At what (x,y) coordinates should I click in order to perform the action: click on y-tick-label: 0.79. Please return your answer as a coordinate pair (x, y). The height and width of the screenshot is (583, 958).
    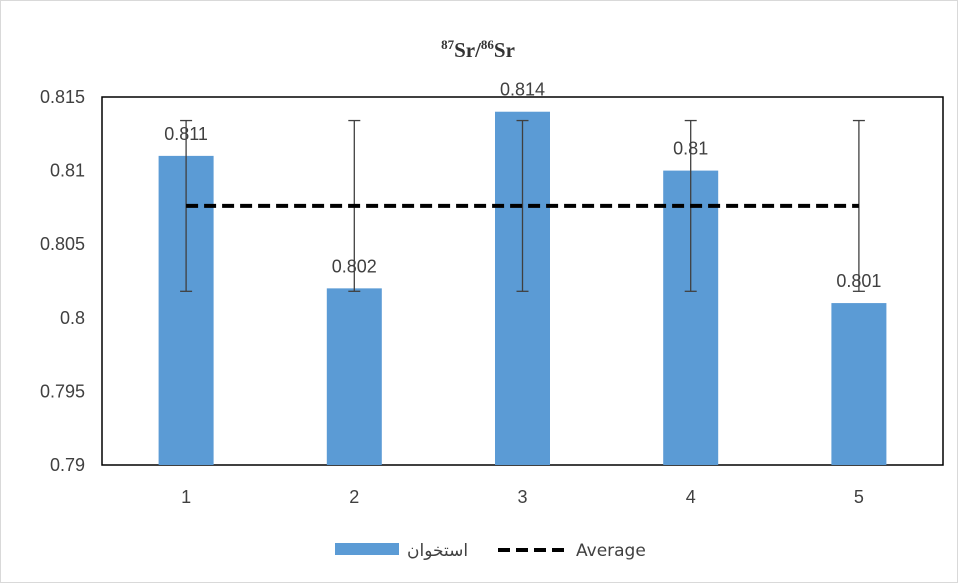
    Looking at the image, I should click on (67, 465).